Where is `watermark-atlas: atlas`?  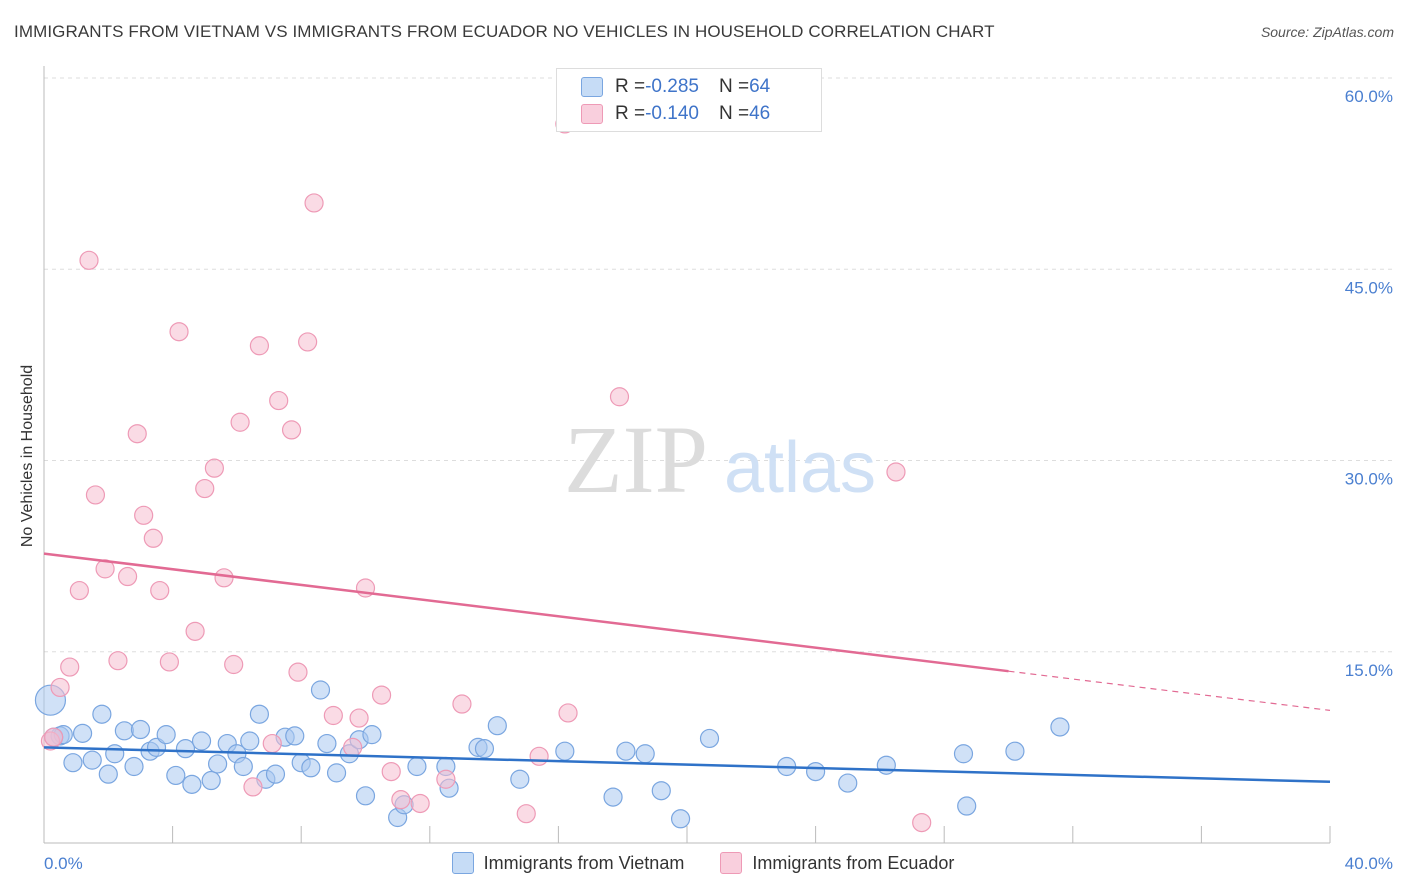
watermark-atlas: atlas is located at coordinates (800, 468).